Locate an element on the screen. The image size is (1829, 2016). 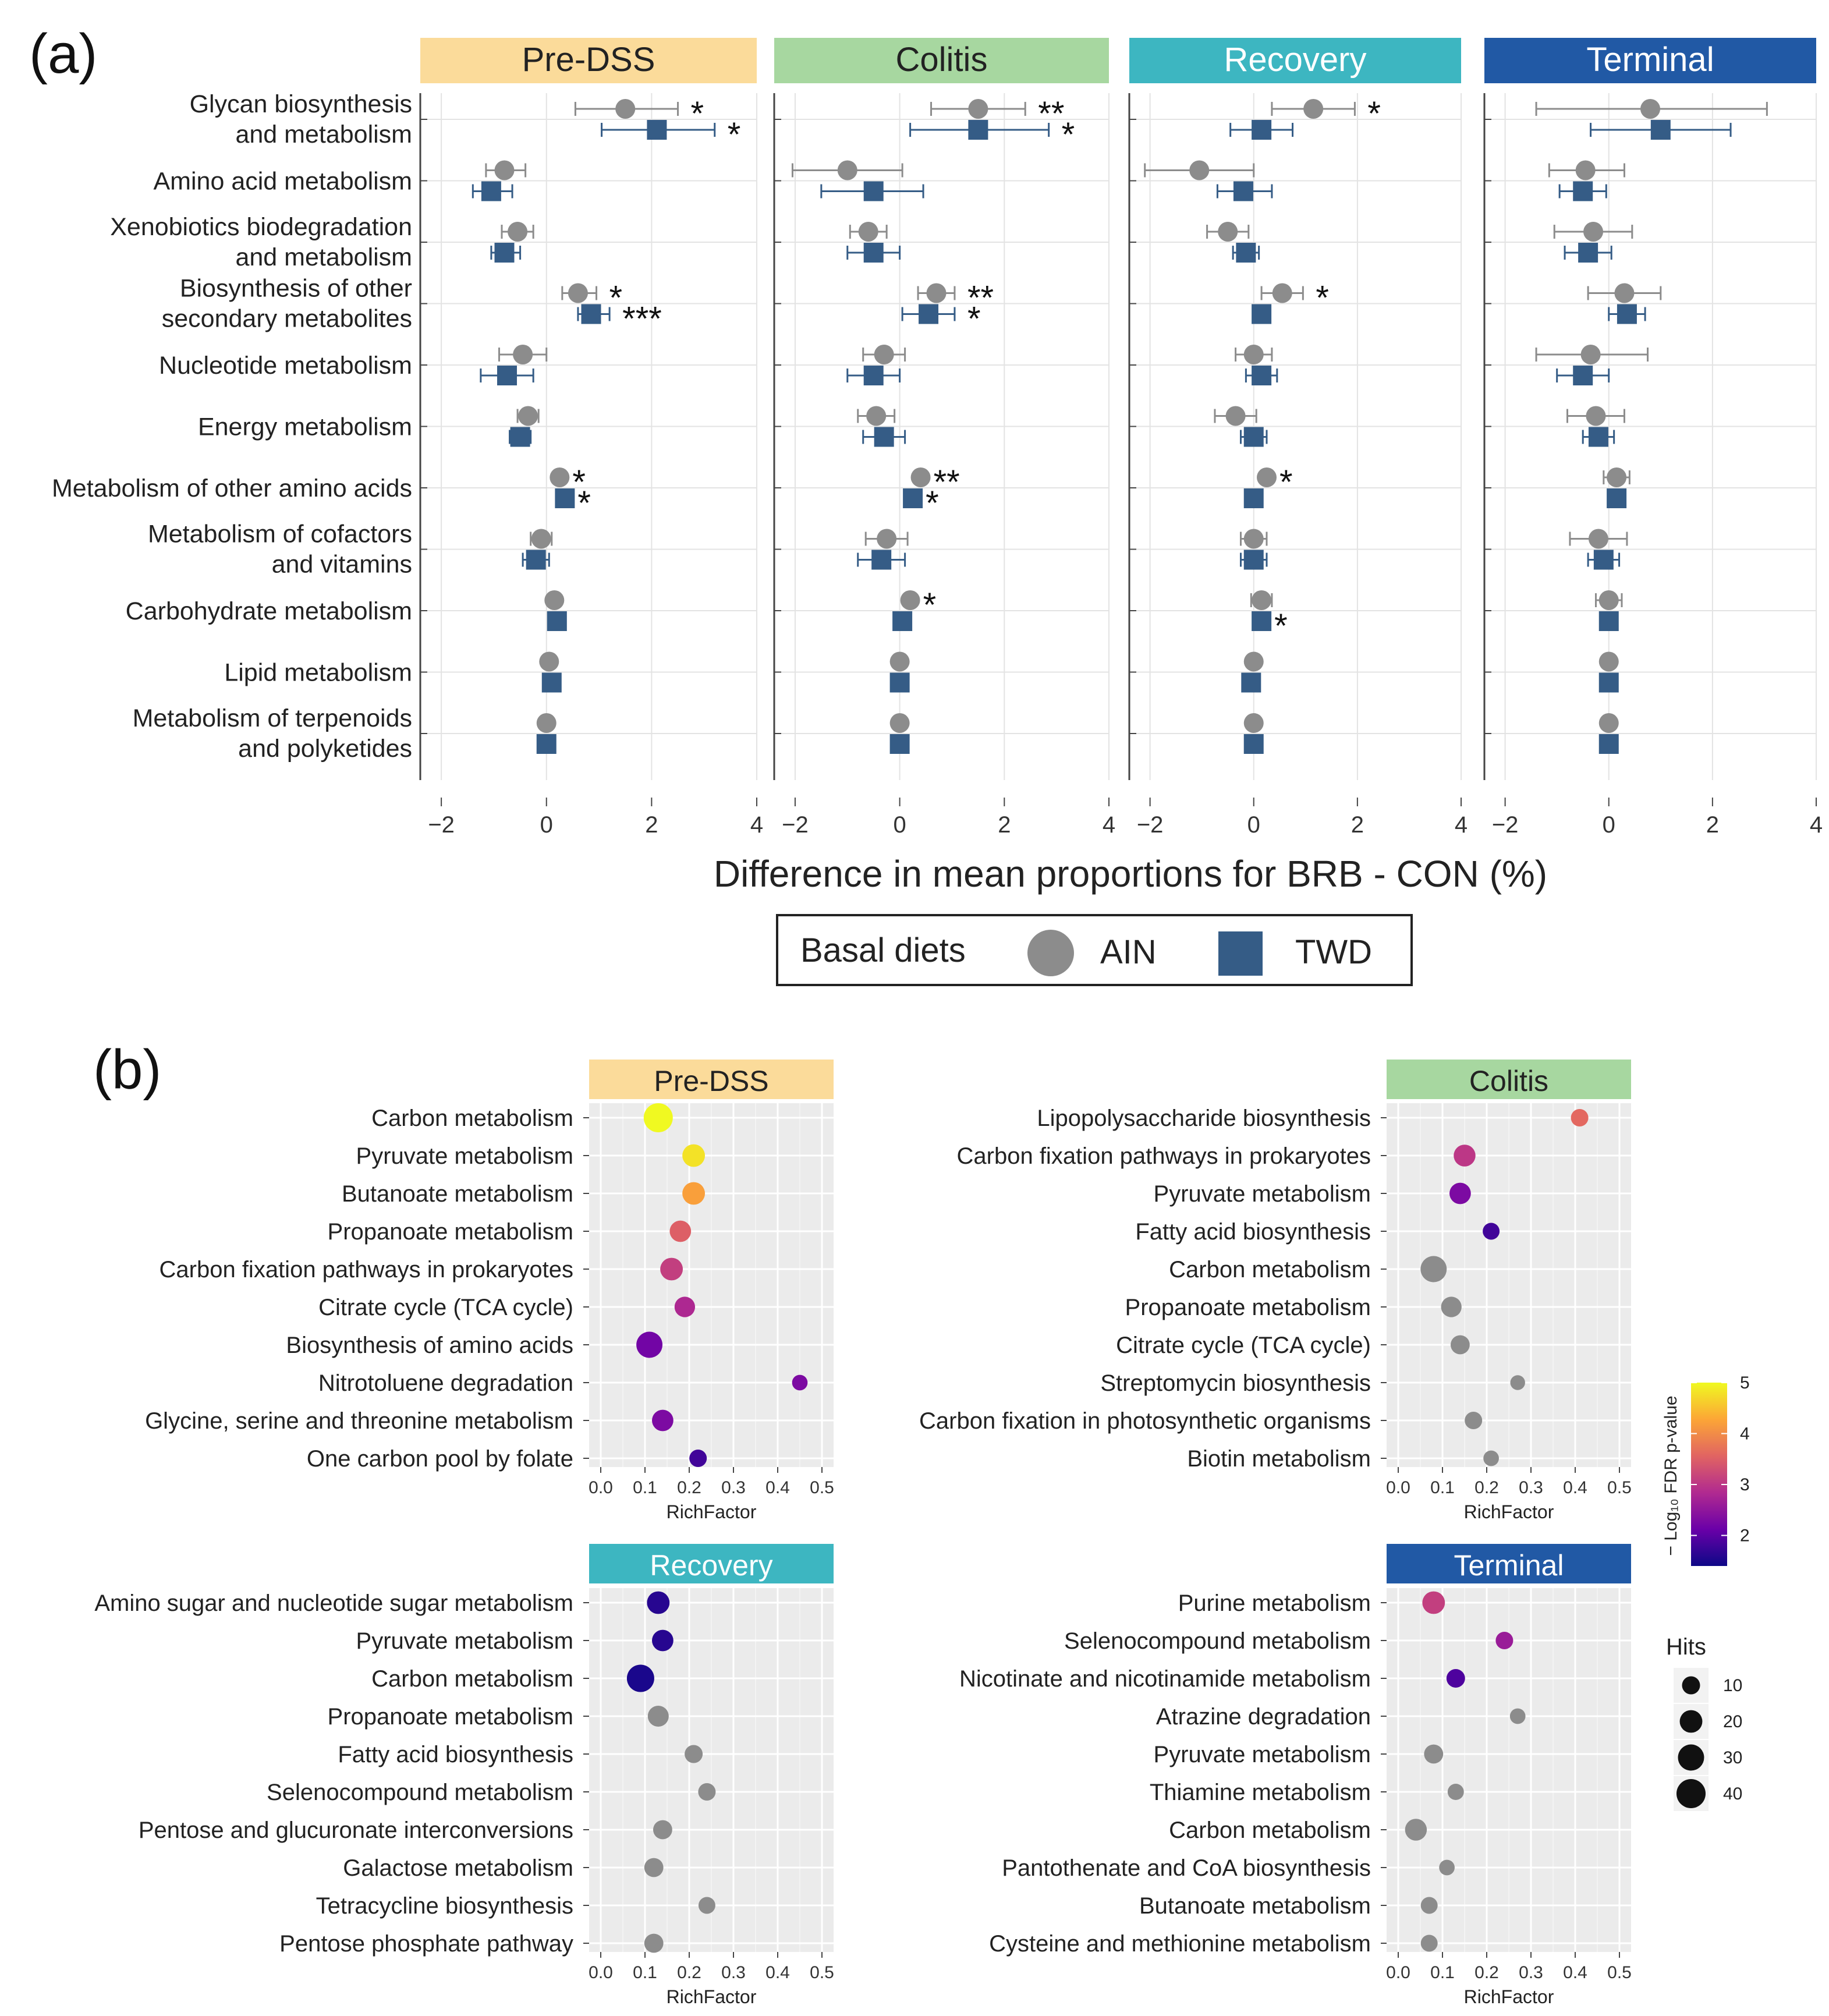
facet-title: Pre-DSS is located at coordinates (588, 60).